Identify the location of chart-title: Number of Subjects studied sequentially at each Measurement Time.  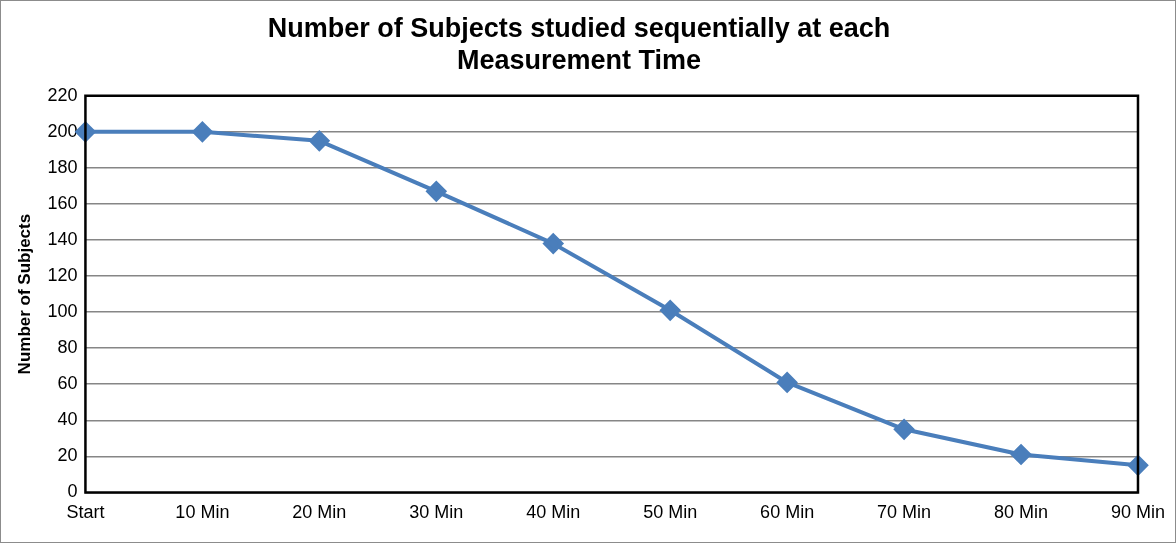
(579, 44).